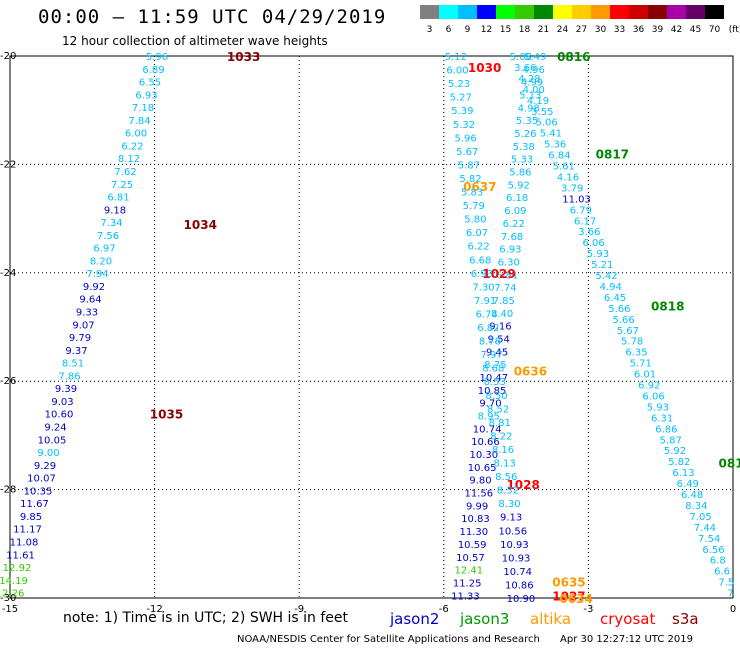  What do you see at coordinates (490, 342) in the screenshot?
I see `swh-value: 8.78` at bounding box center [490, 342].